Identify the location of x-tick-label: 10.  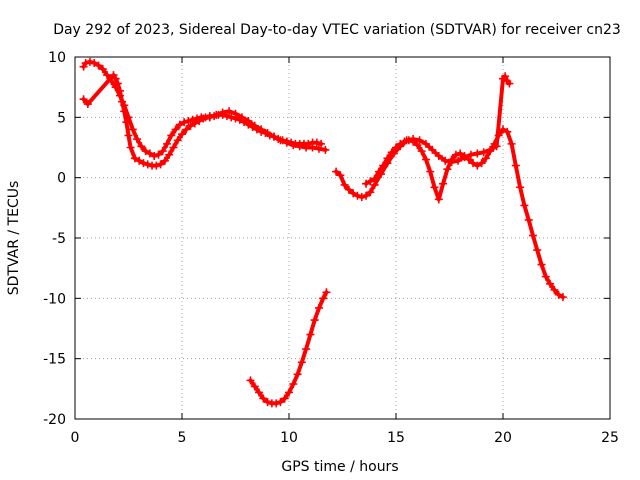
(289, 438).